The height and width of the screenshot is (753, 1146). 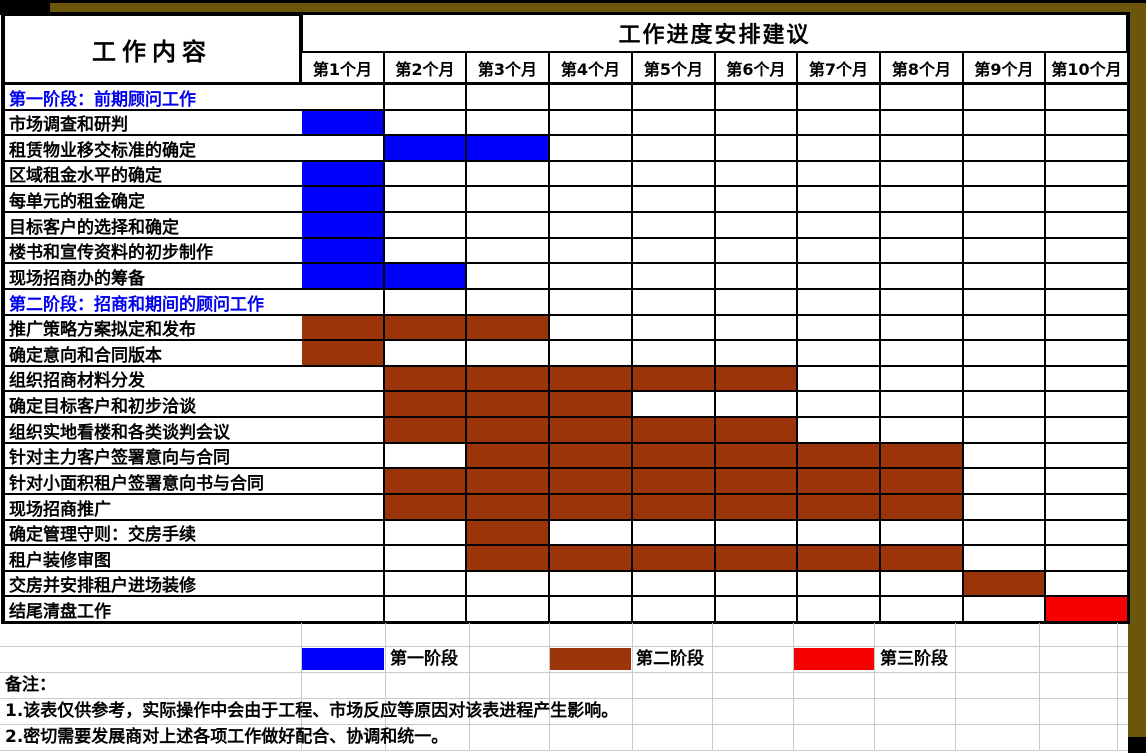 I want to click on task-label: 结尾清盘工作, so click(x=154, y=609).